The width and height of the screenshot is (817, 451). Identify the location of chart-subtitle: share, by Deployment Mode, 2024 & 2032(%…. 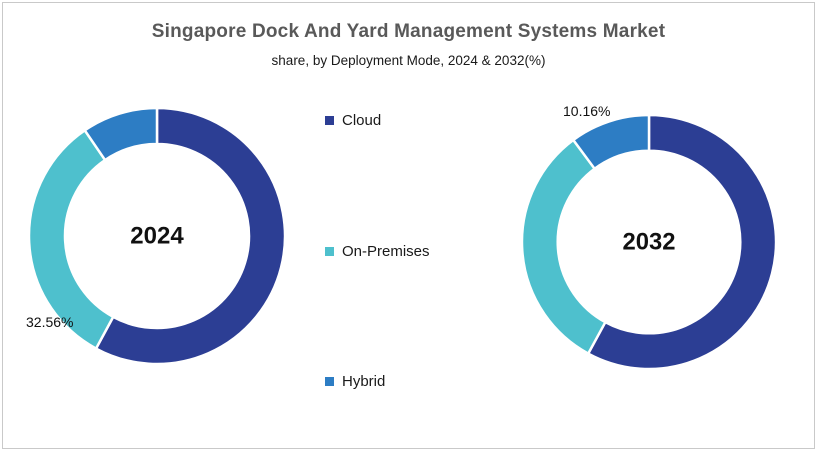
(408, 60).